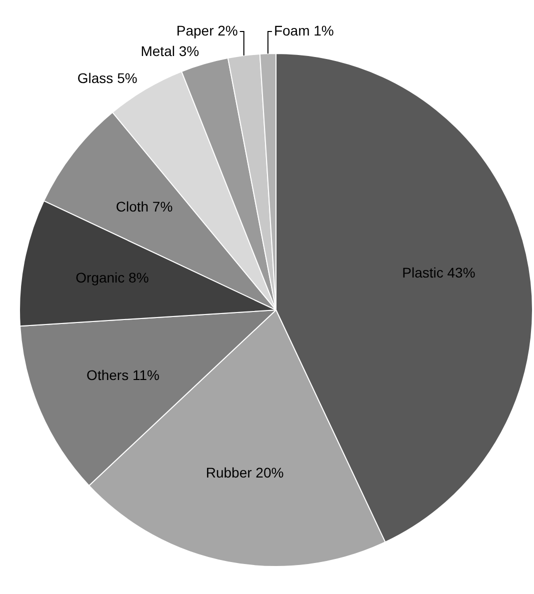 The height and width of the screenshot is (594, 534). Describe the element at coordinates (170, 51) in the screenshot. I see `slice-label: Metal 3%` at that location.